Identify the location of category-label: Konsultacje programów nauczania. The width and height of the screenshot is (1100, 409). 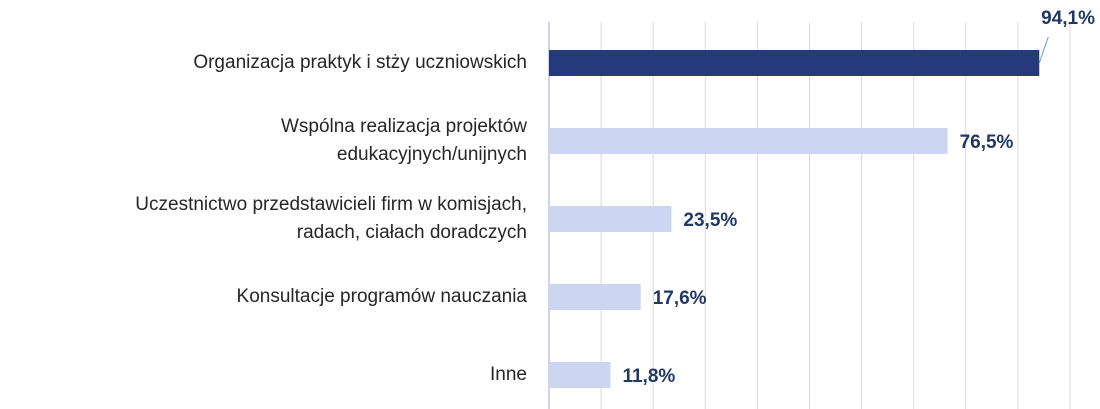
(382, 296).